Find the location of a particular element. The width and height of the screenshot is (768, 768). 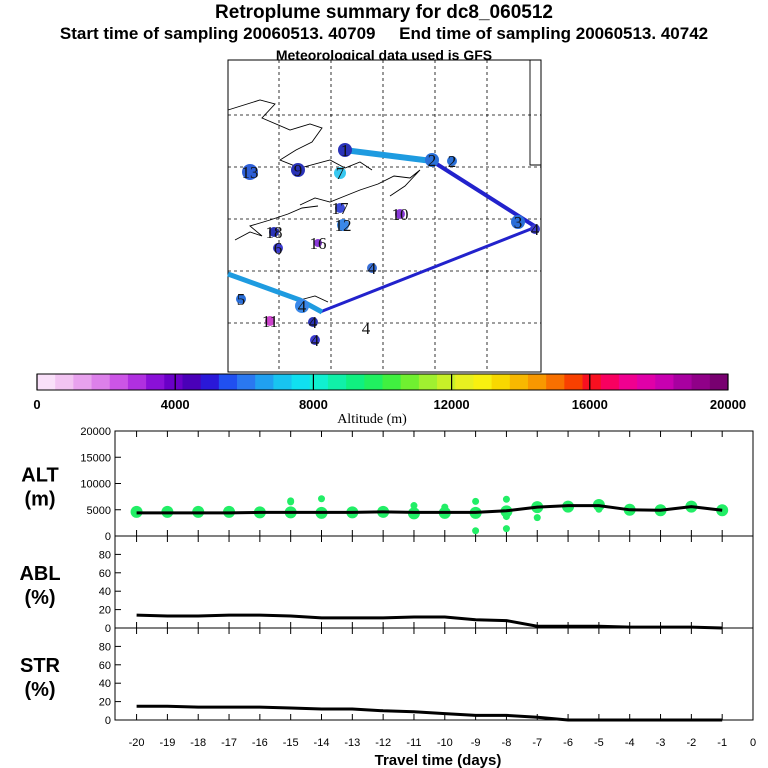

x-tick-label: -4 is located at coordinates (630, 743).